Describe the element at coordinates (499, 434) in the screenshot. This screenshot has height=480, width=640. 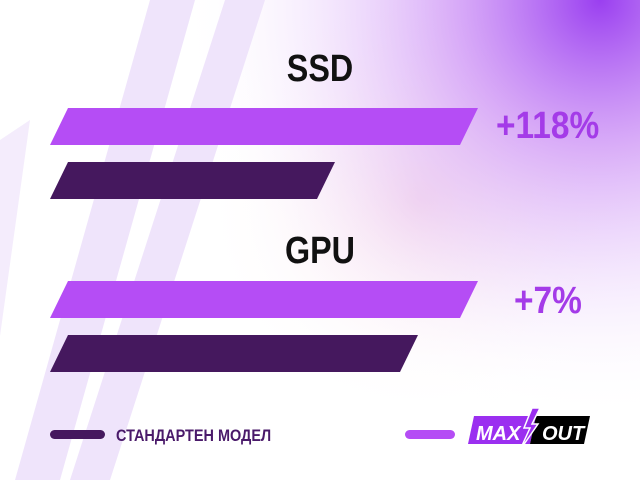
I see `svg-text: MAX` at that location.